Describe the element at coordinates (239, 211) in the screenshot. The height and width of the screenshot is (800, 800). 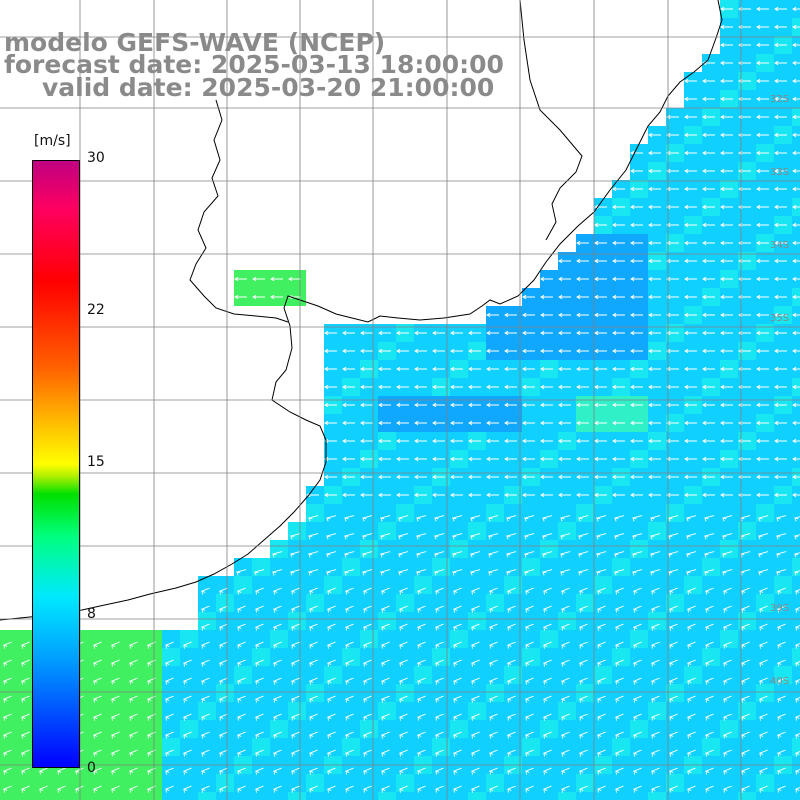
I see `river-border` at that location.